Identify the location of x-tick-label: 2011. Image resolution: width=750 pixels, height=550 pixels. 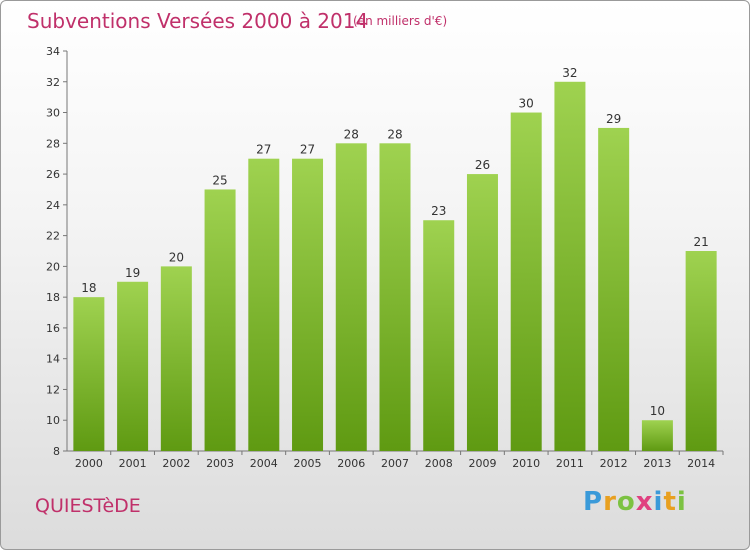
(570, 463).